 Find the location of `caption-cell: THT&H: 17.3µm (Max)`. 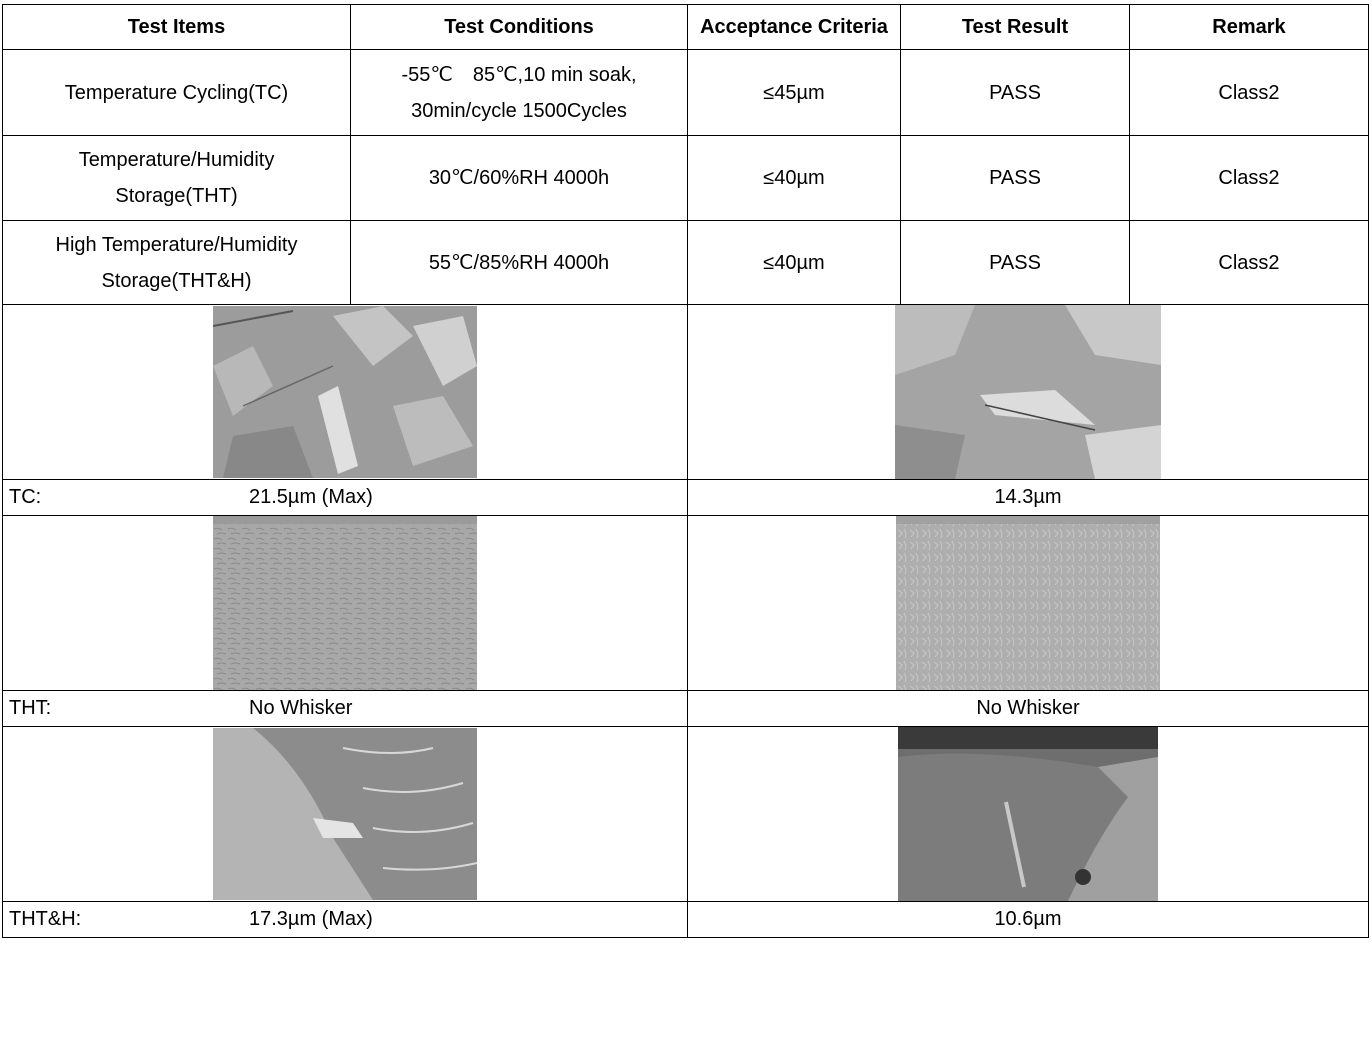

caption-cell: THT&H: 17.3µm (Max) is located at coordinates (345, 919).